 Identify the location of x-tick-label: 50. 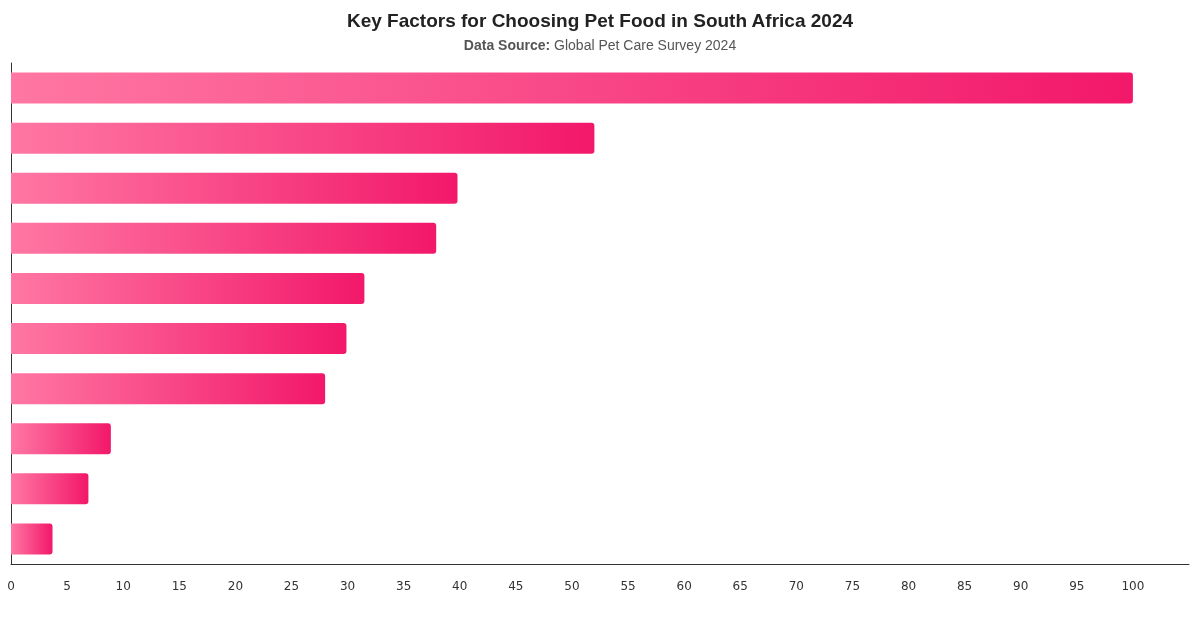
(572, 586).